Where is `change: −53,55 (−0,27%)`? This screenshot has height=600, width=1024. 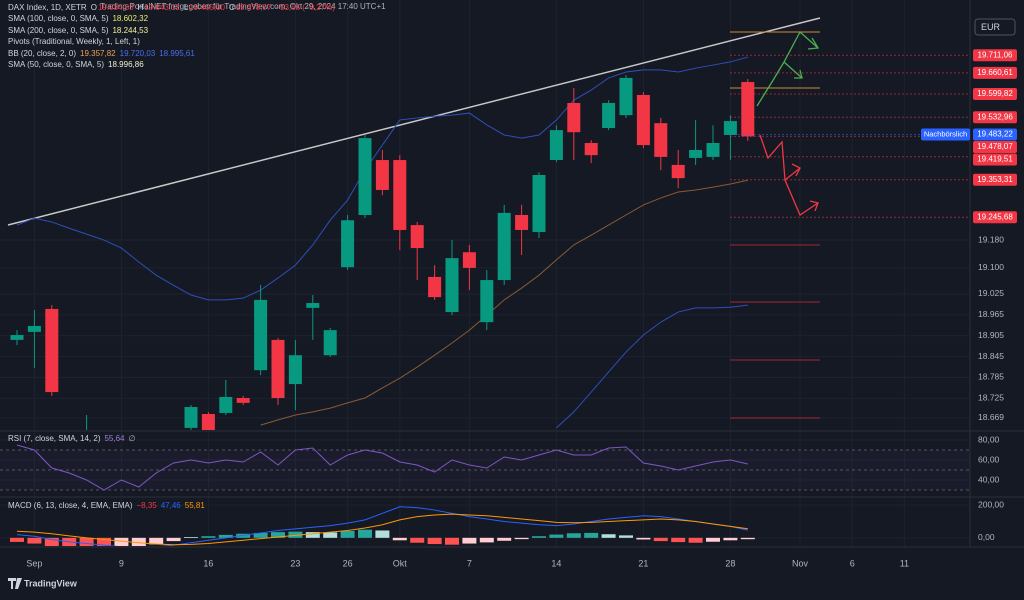 change: −53,55 (−0,27%) is located at coordinates (305, 7).